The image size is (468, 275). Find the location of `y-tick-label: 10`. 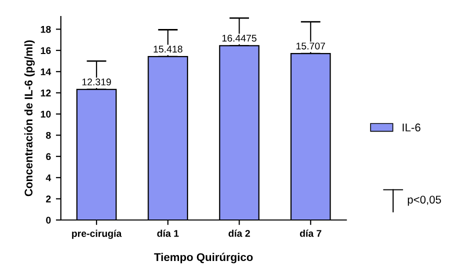

y-tick-label: 10 is located at coordinates (45, 114).